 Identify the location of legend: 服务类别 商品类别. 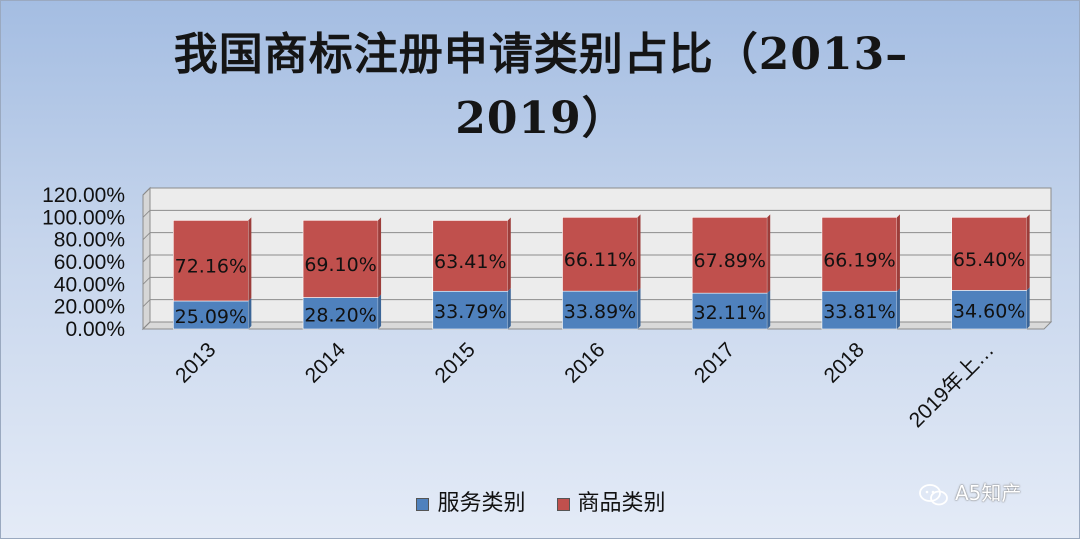
(540, 501).